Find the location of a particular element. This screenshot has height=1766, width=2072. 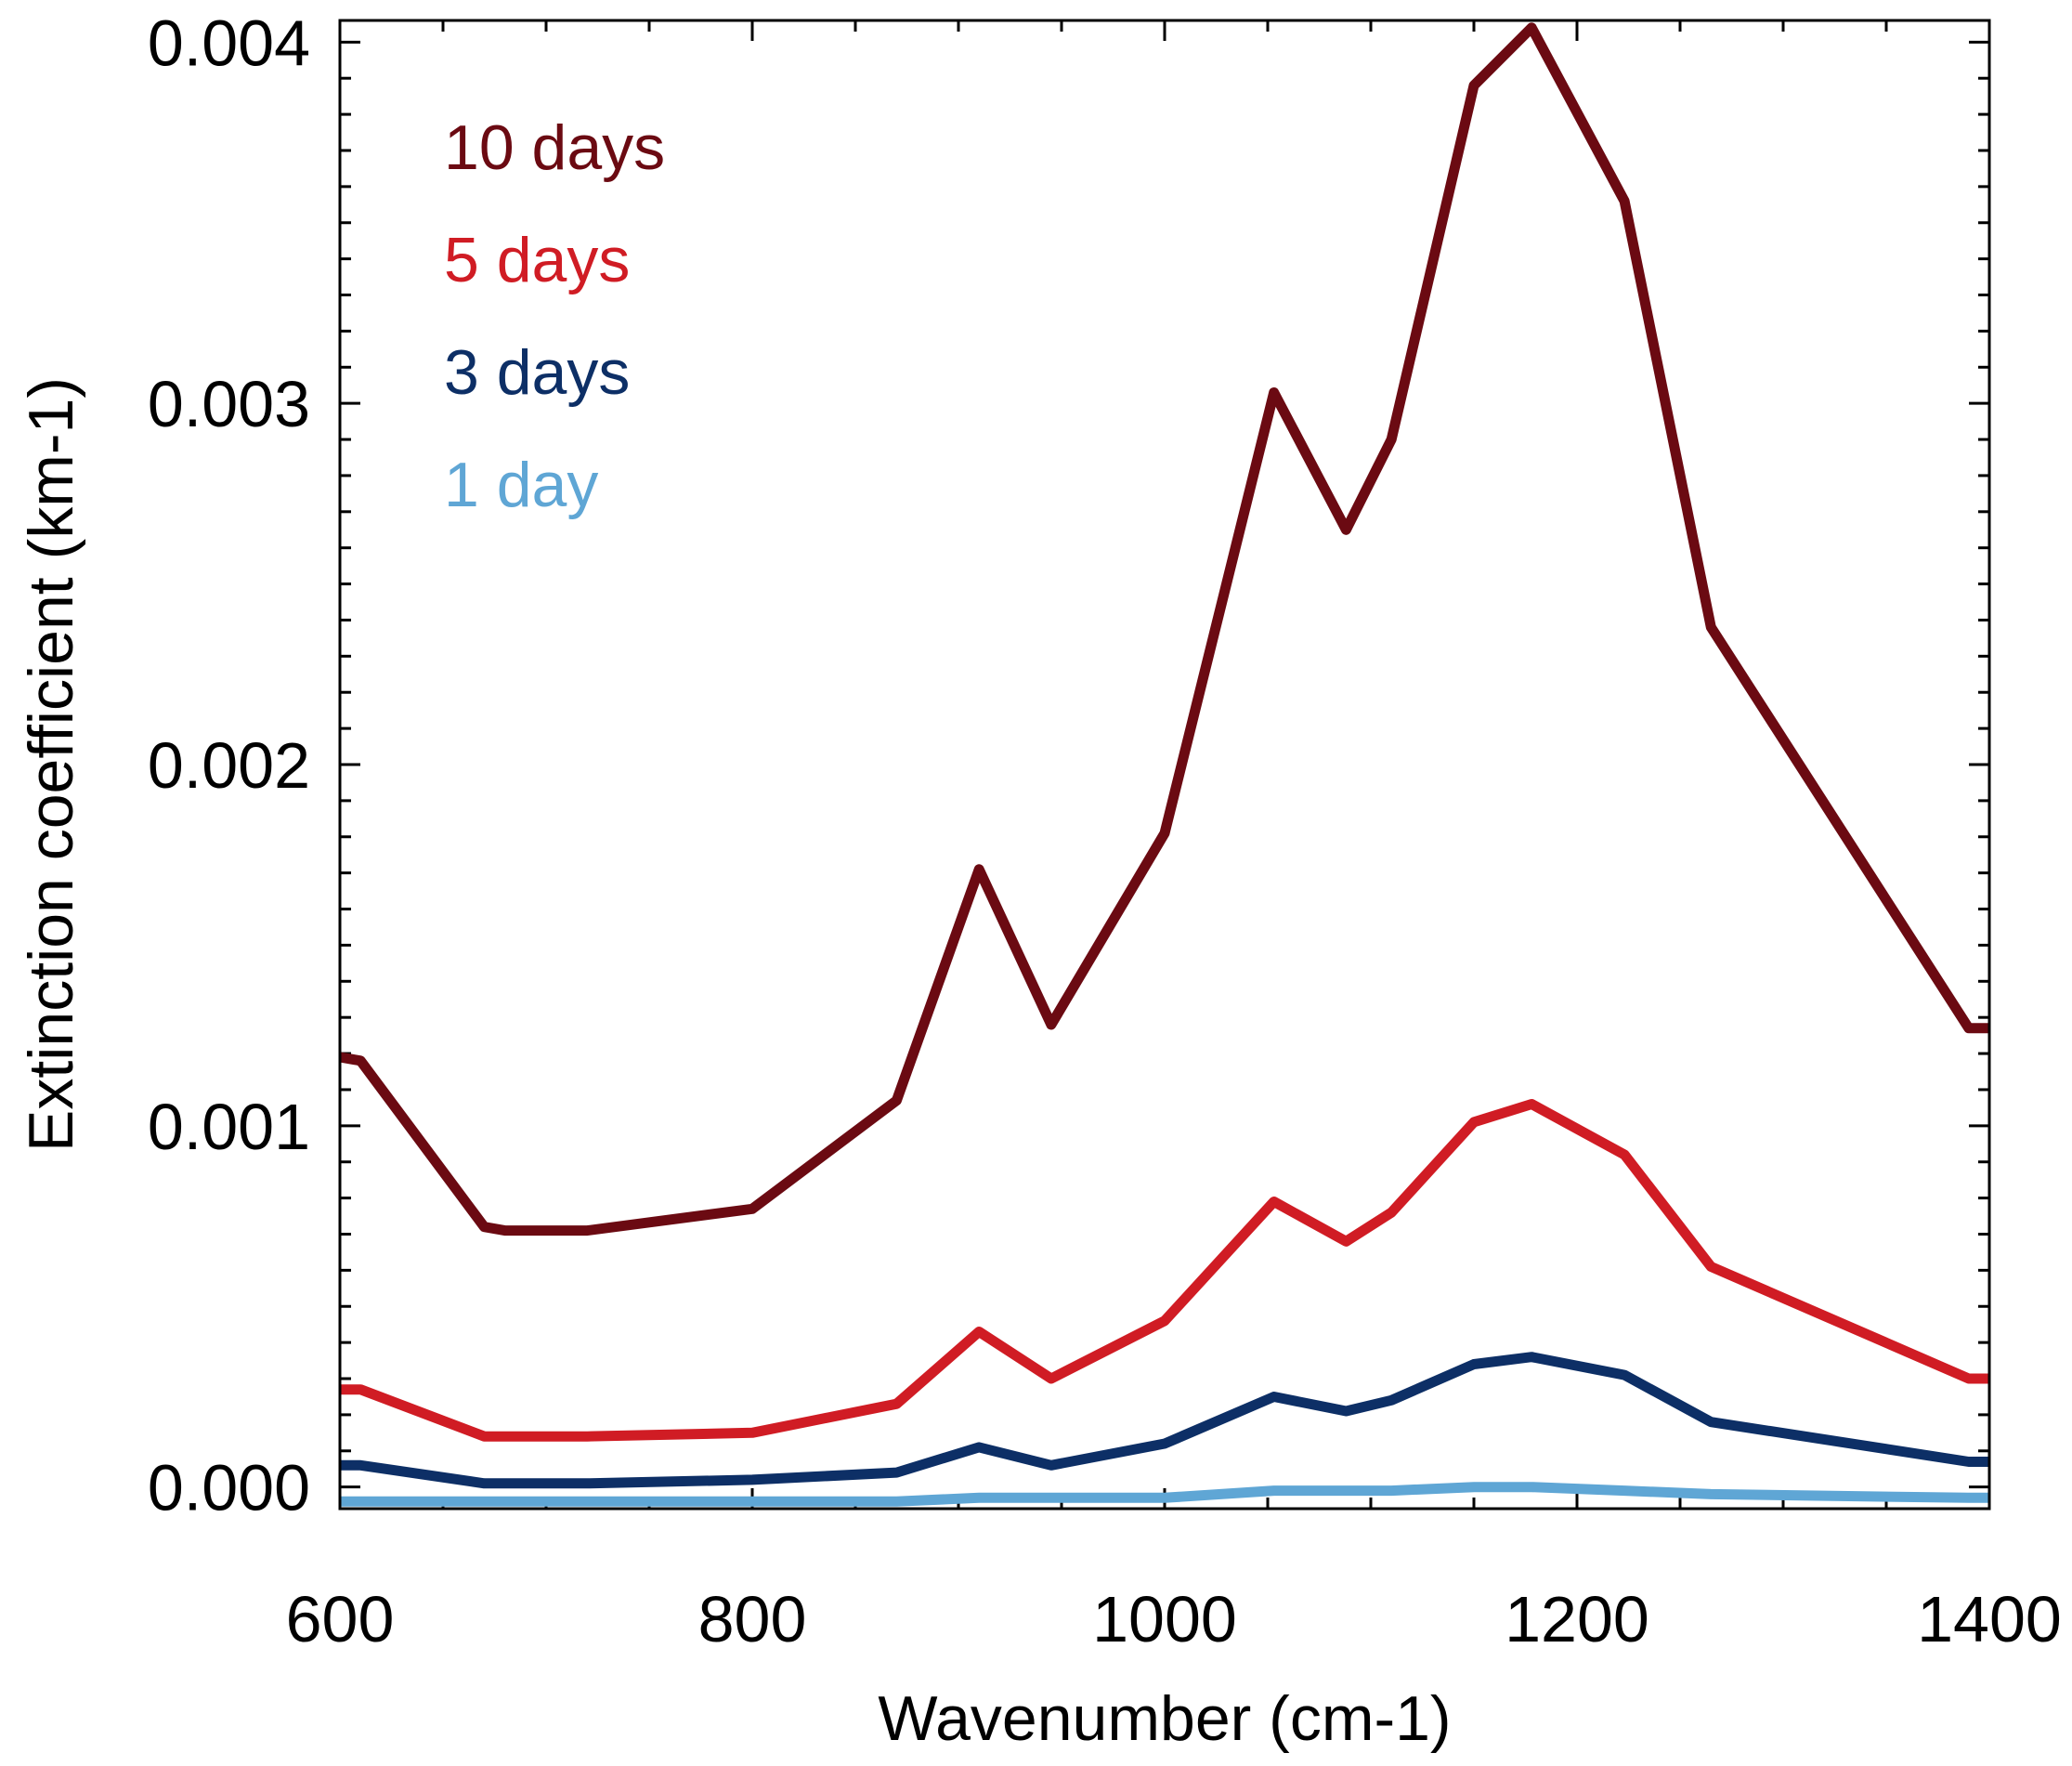

series-line-1-day is located at coordinates (1164, 1494).